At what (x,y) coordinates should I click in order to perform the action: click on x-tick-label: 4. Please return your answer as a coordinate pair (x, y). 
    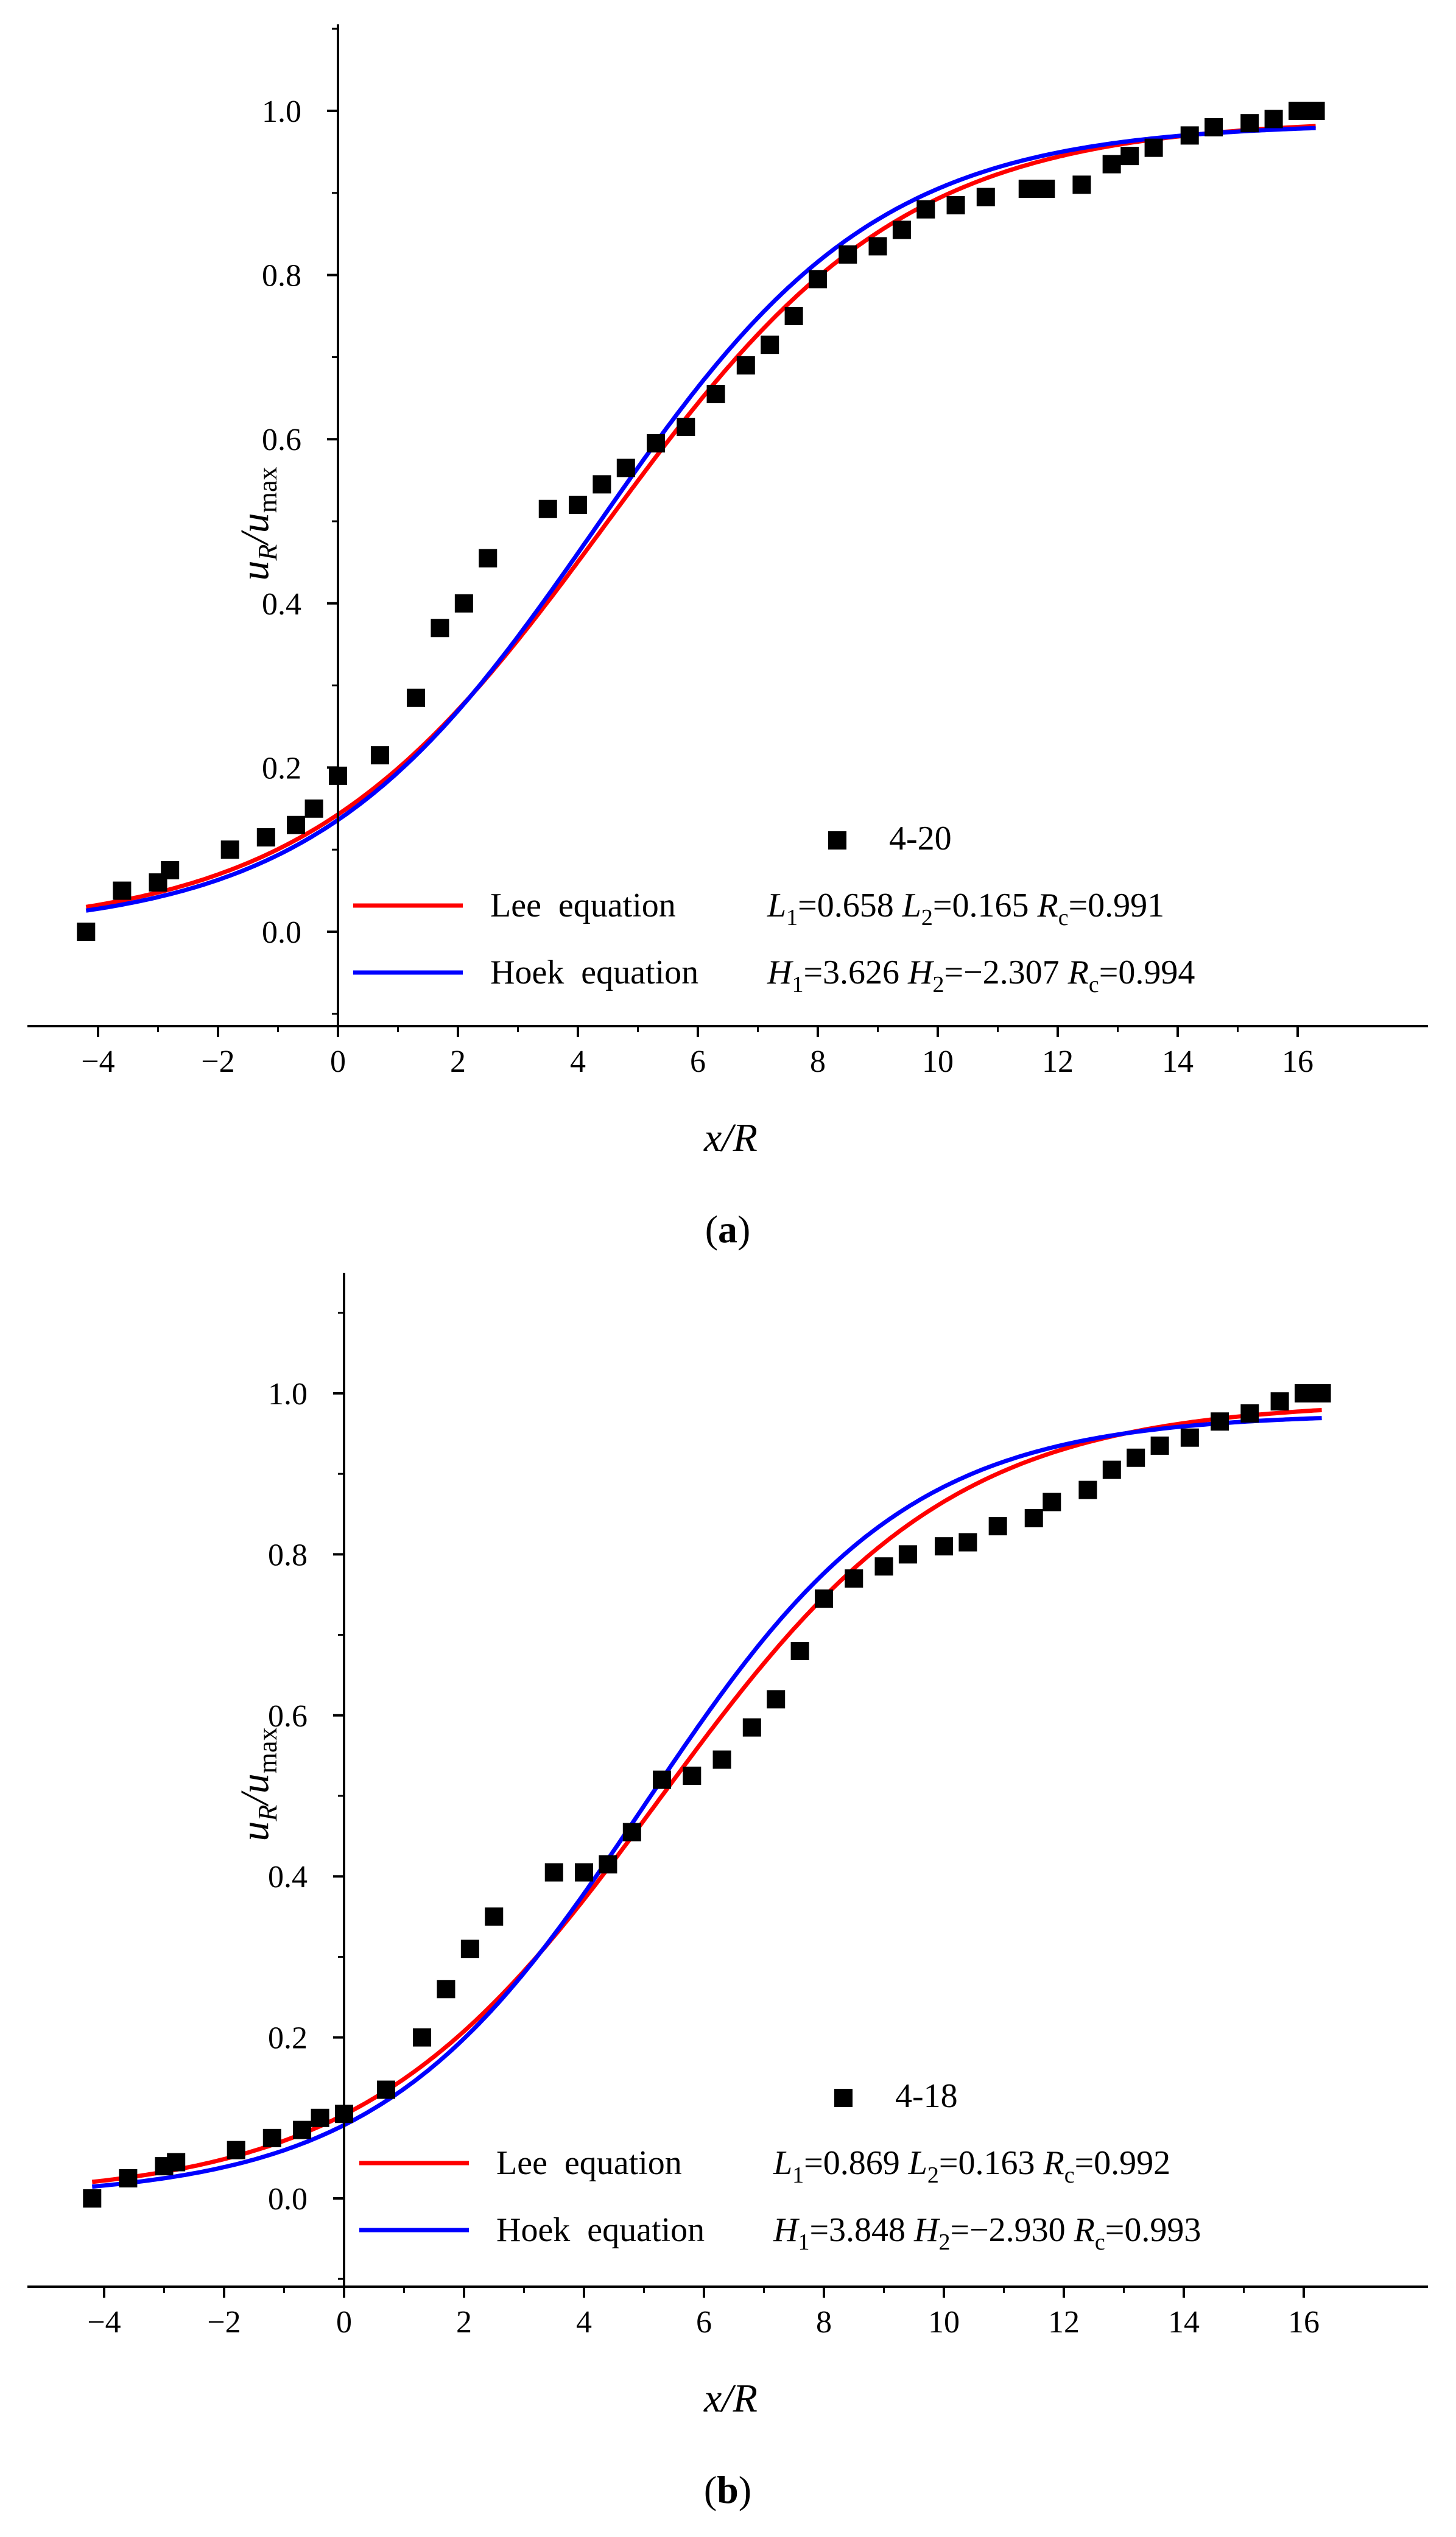
    Looking at the image, I should click on (578, 1061).